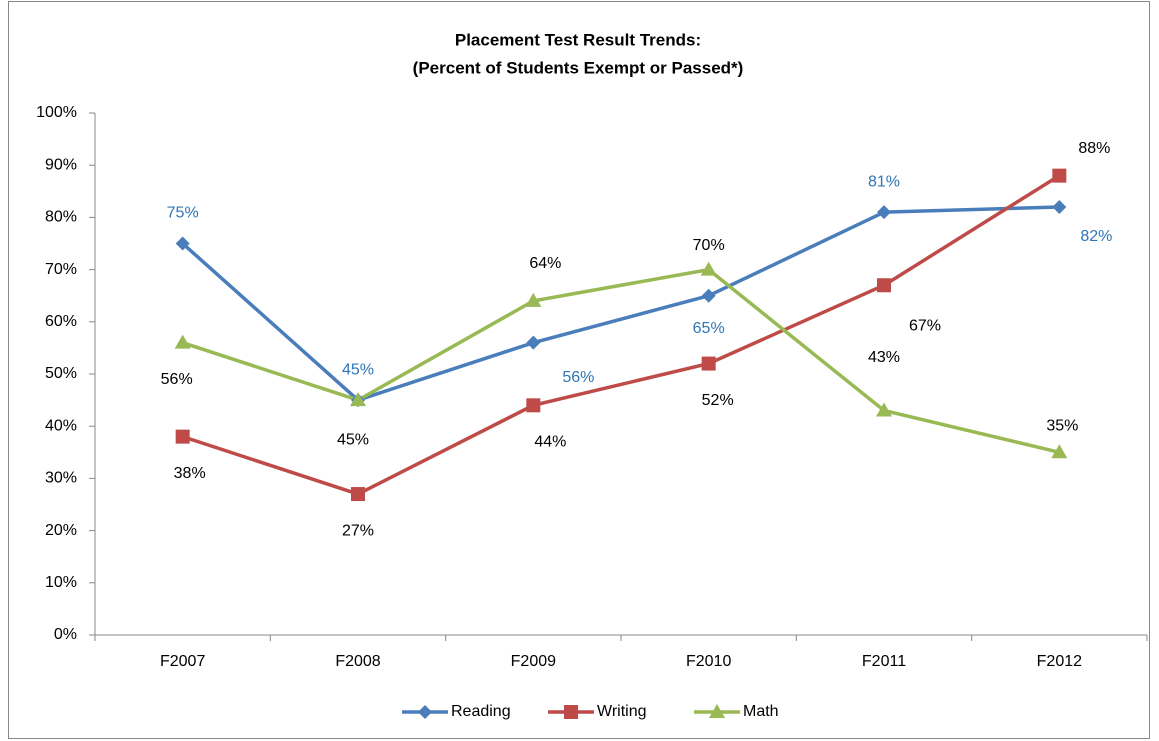 Image resolution: width=1159 pixels, height=741 pixels. I want to click on data-label: 38%, so click(190, 473).